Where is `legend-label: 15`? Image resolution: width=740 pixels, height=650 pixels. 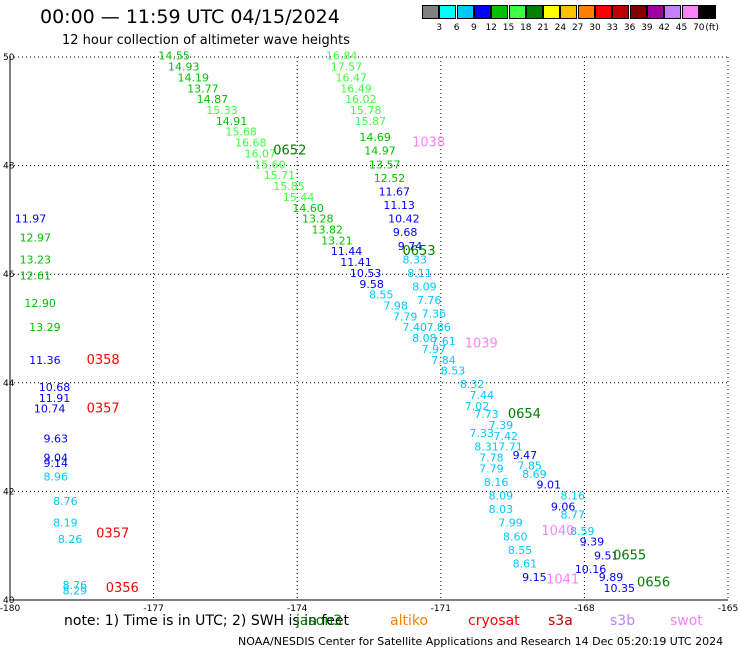 legend-label: 15 is located at coordinates (508, 28).